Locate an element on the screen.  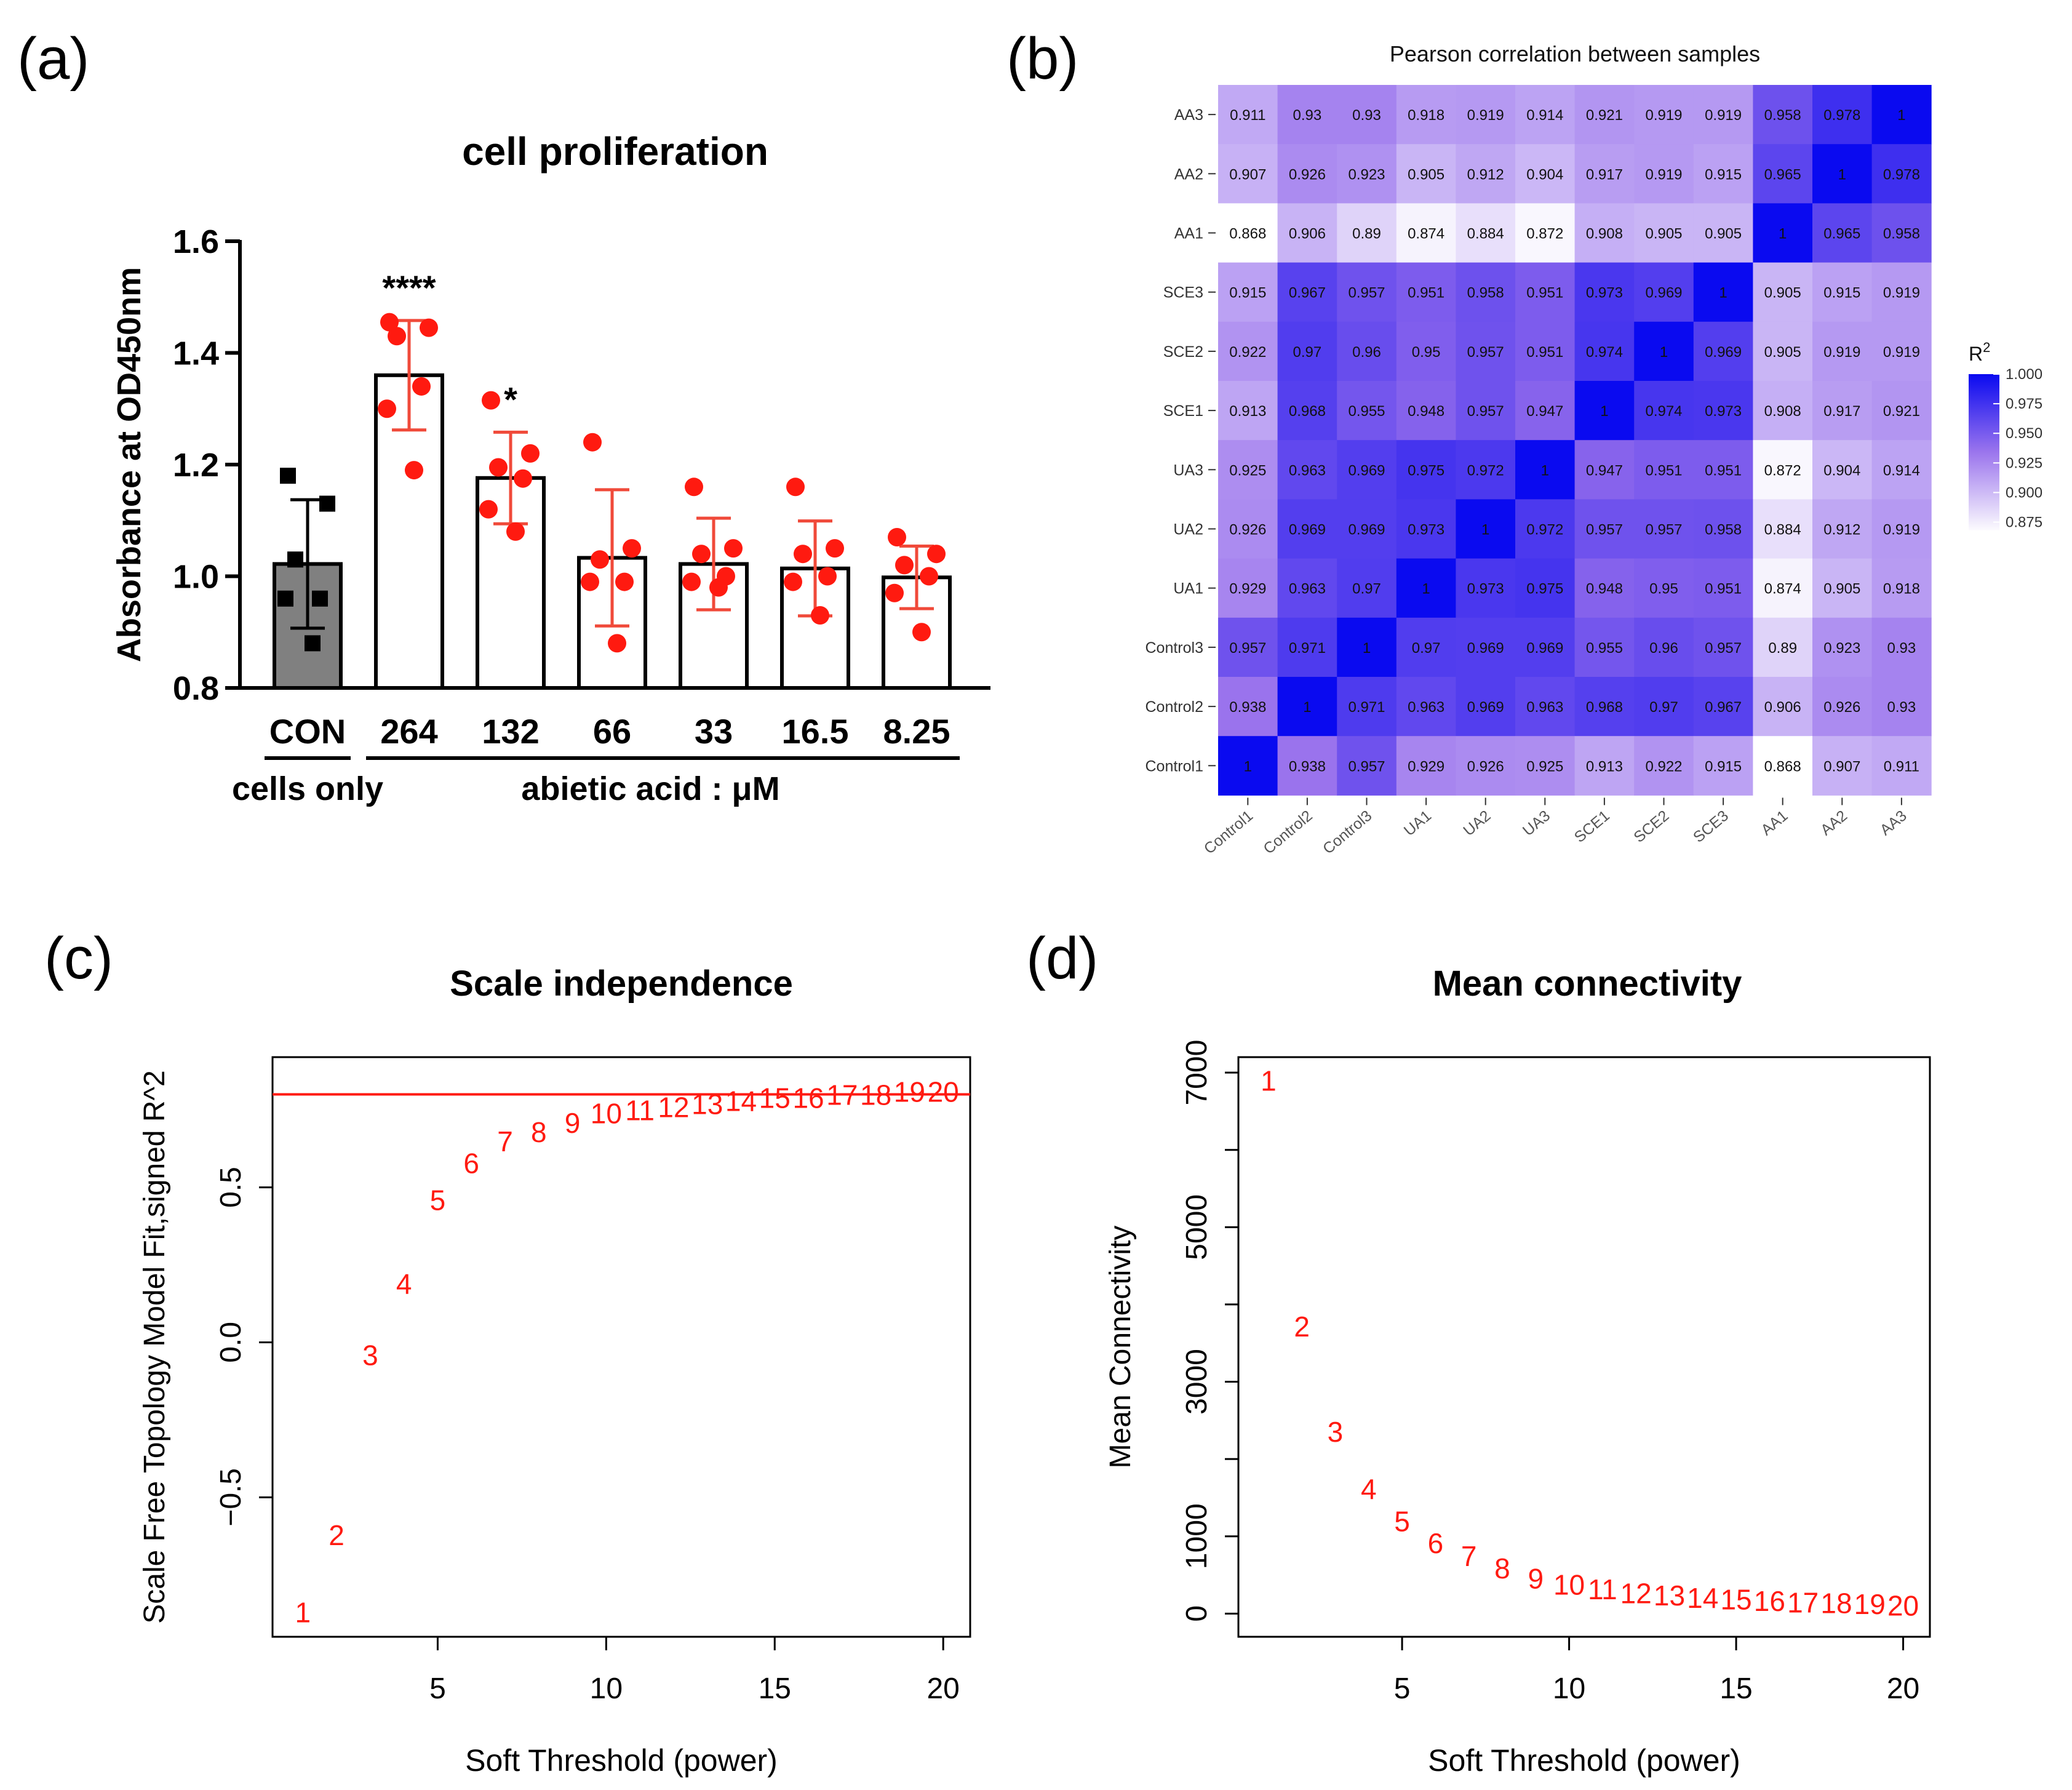
point-label: 16 is located at coordinates (1770, 1601).